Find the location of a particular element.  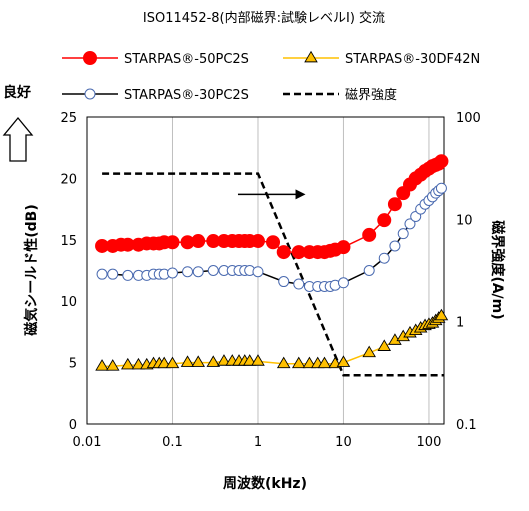

y2-tick-label: 10 is located at coordinates (464, 220).